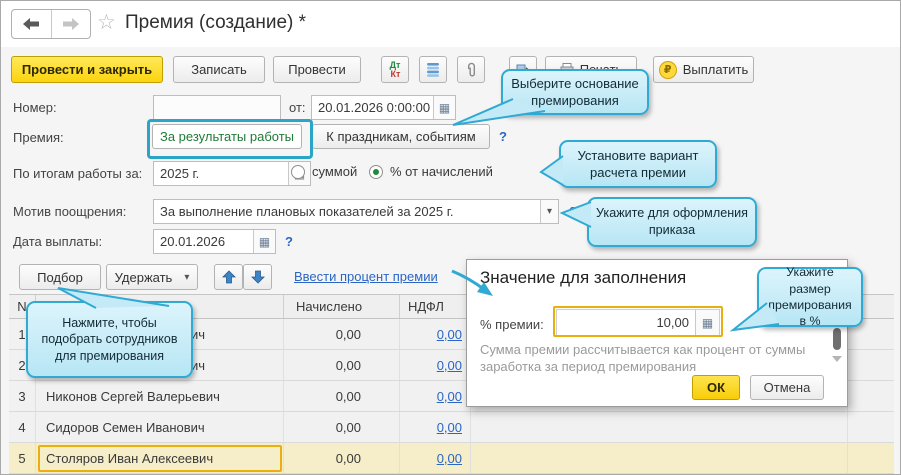 The width and height of the screenshot is (901, 475). I want to click on pay-date-help-link: ?, so click(289, 241).